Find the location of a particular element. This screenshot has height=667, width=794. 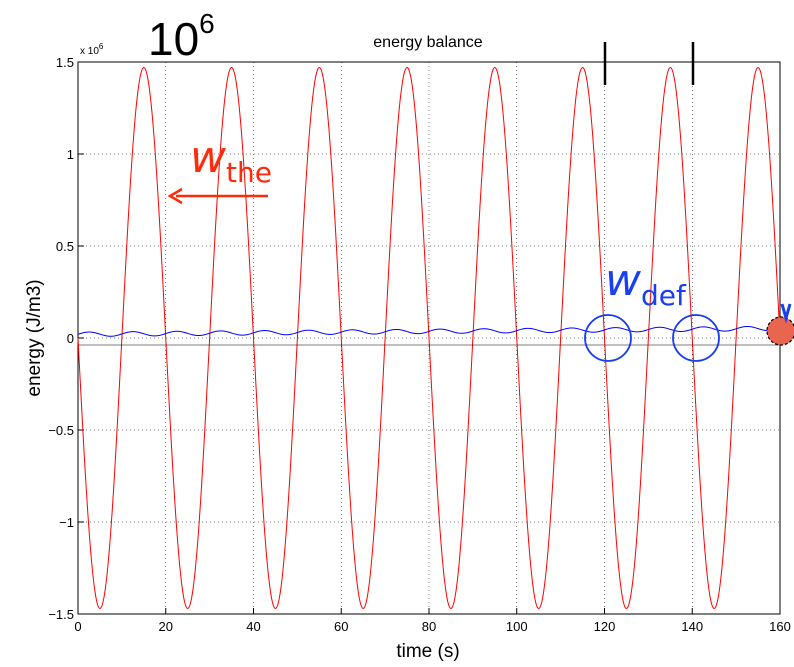

w-the-arrow-head is located at coordinates (175, 196).